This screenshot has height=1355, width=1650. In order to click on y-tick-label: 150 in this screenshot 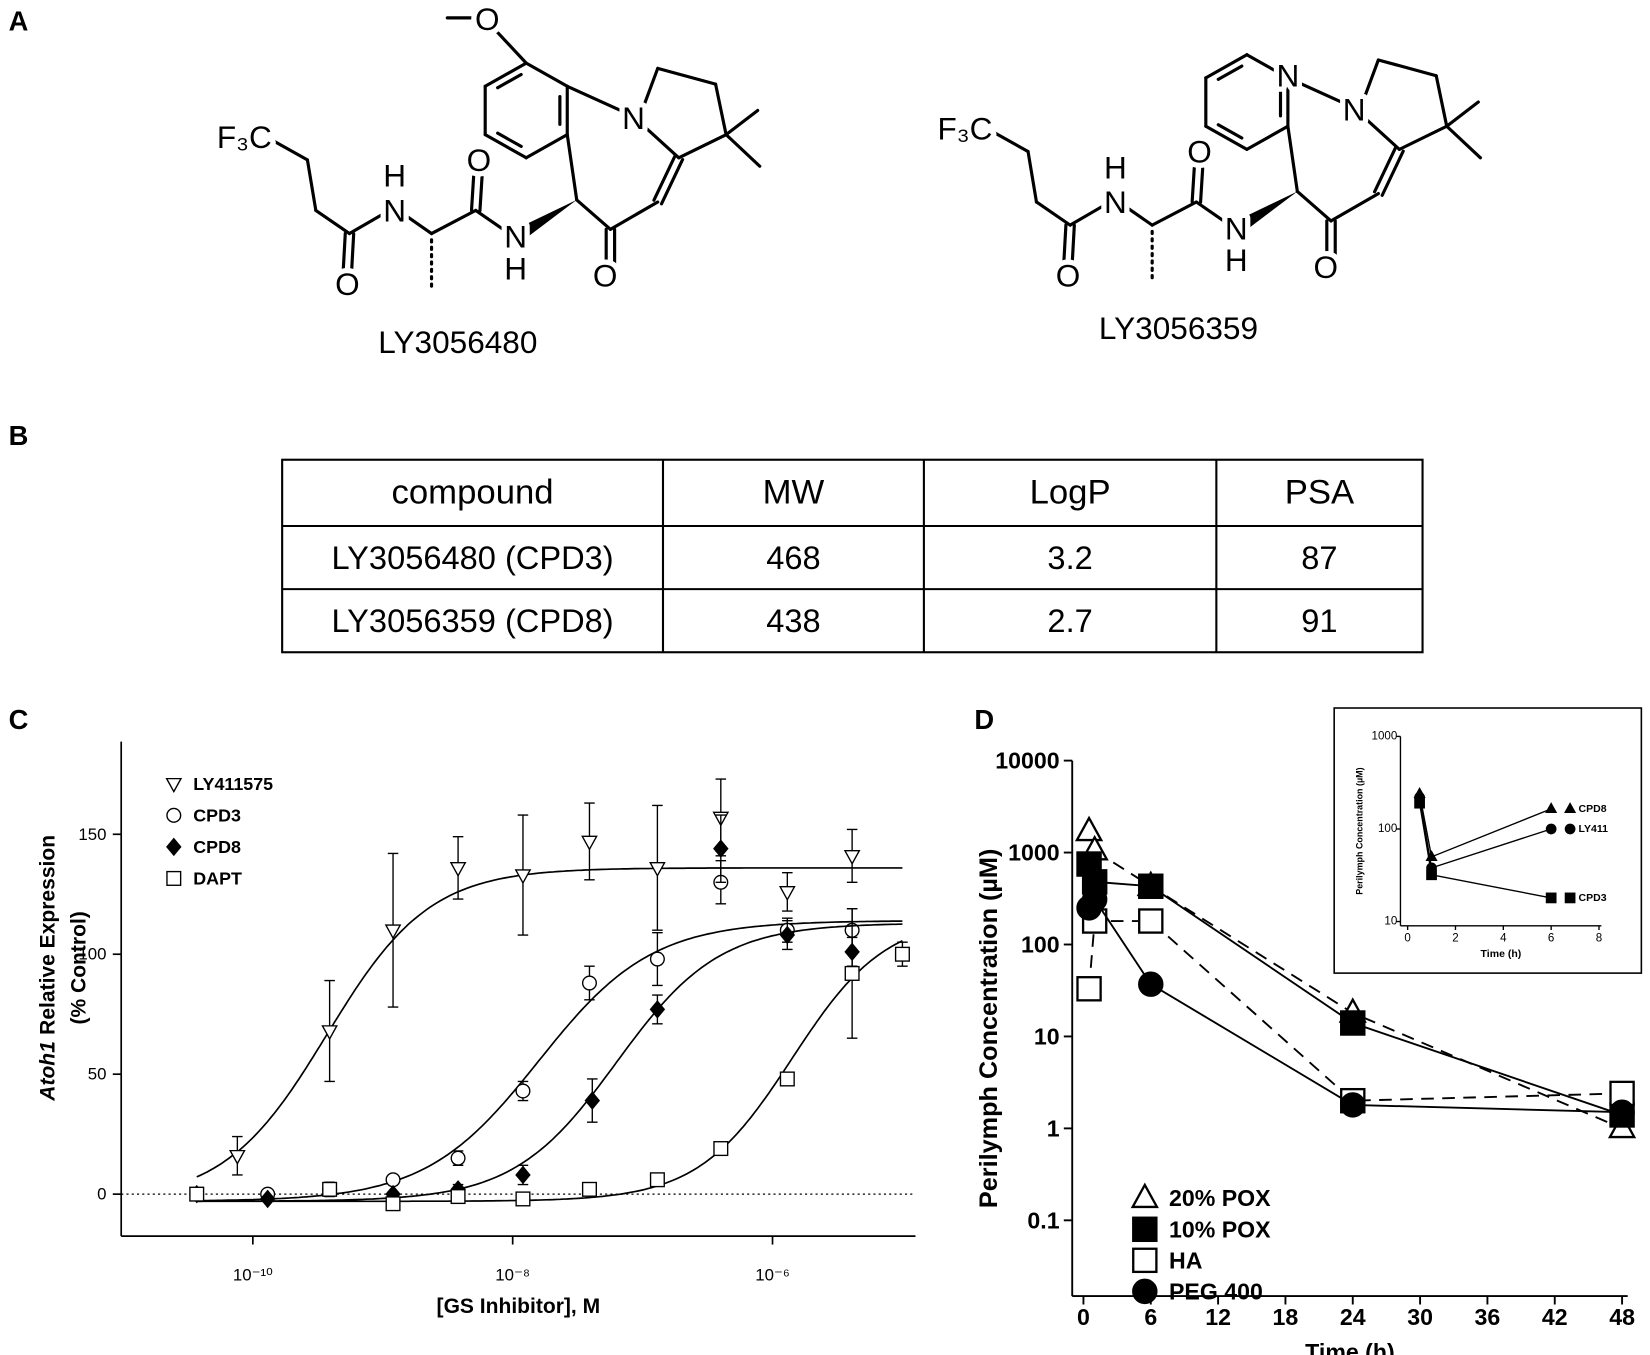, I will do `click(92, 834)`.